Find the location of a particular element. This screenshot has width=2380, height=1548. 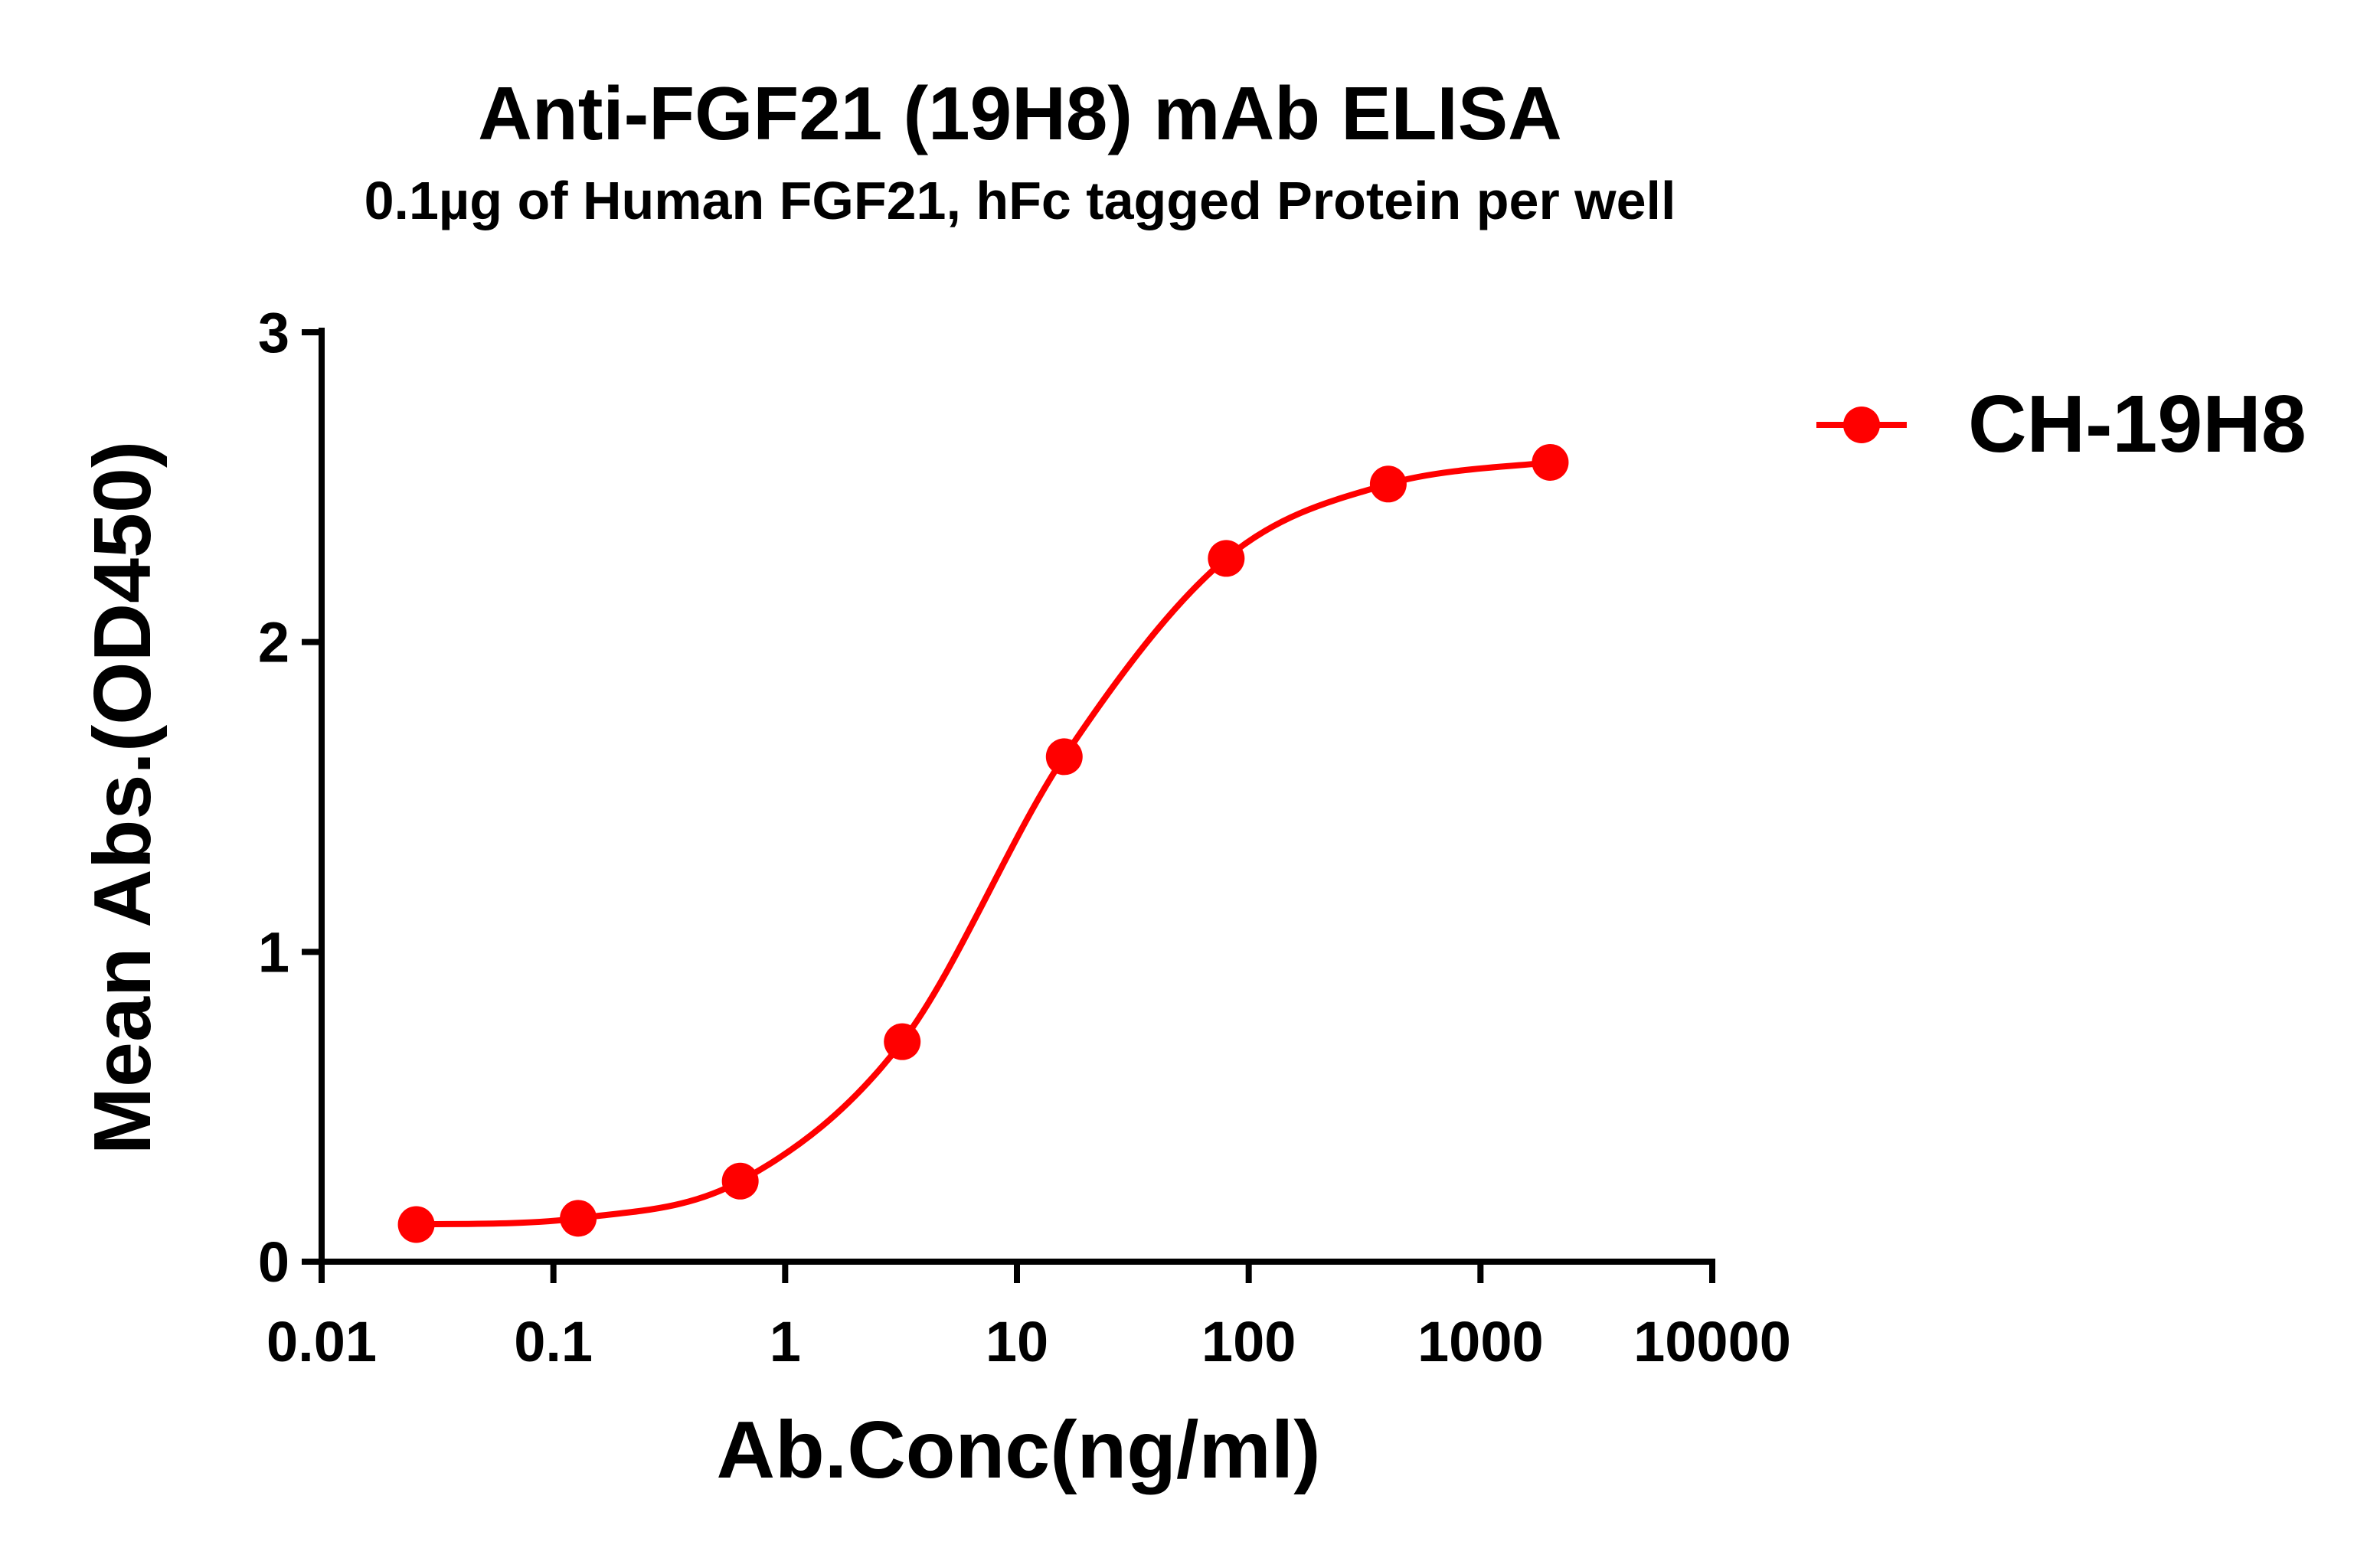

x-tick-label: 10000 is located at coordinates (1712, 1341).